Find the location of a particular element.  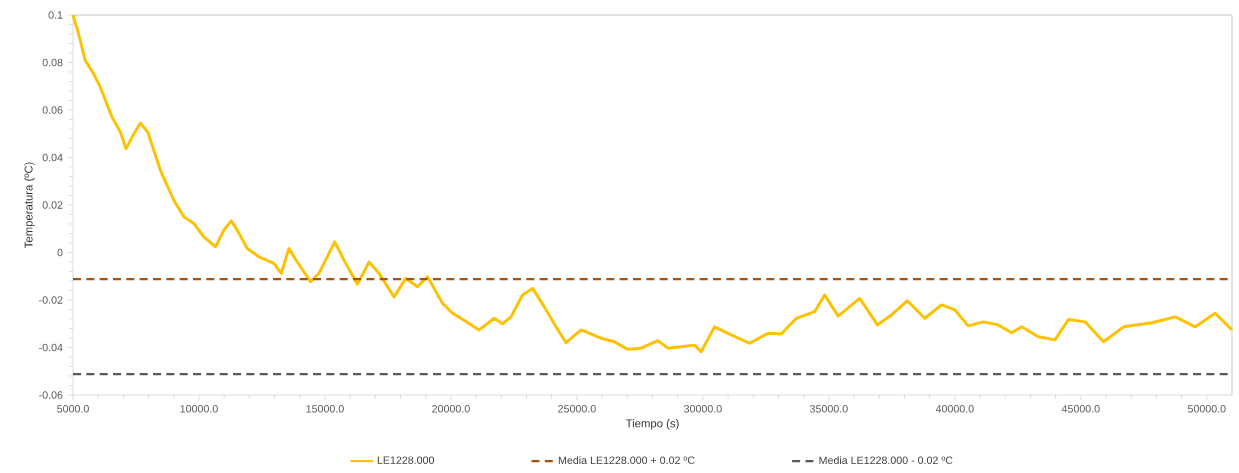

x-tick-label: 35000.0 is located at coordinates (828, 409).